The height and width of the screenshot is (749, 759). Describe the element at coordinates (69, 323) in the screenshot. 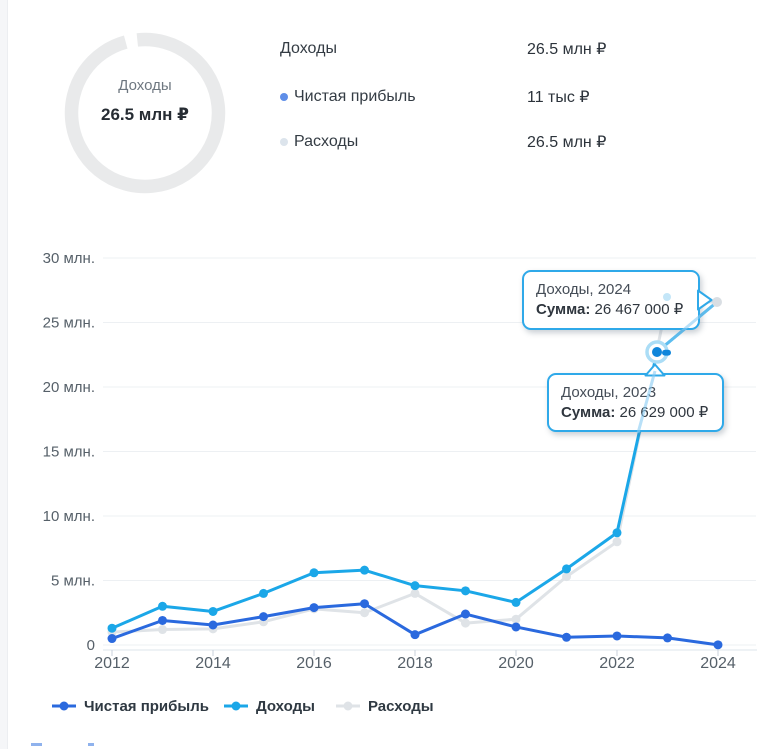

I see `y-axis-tick-label: 25 млн.` at that location.